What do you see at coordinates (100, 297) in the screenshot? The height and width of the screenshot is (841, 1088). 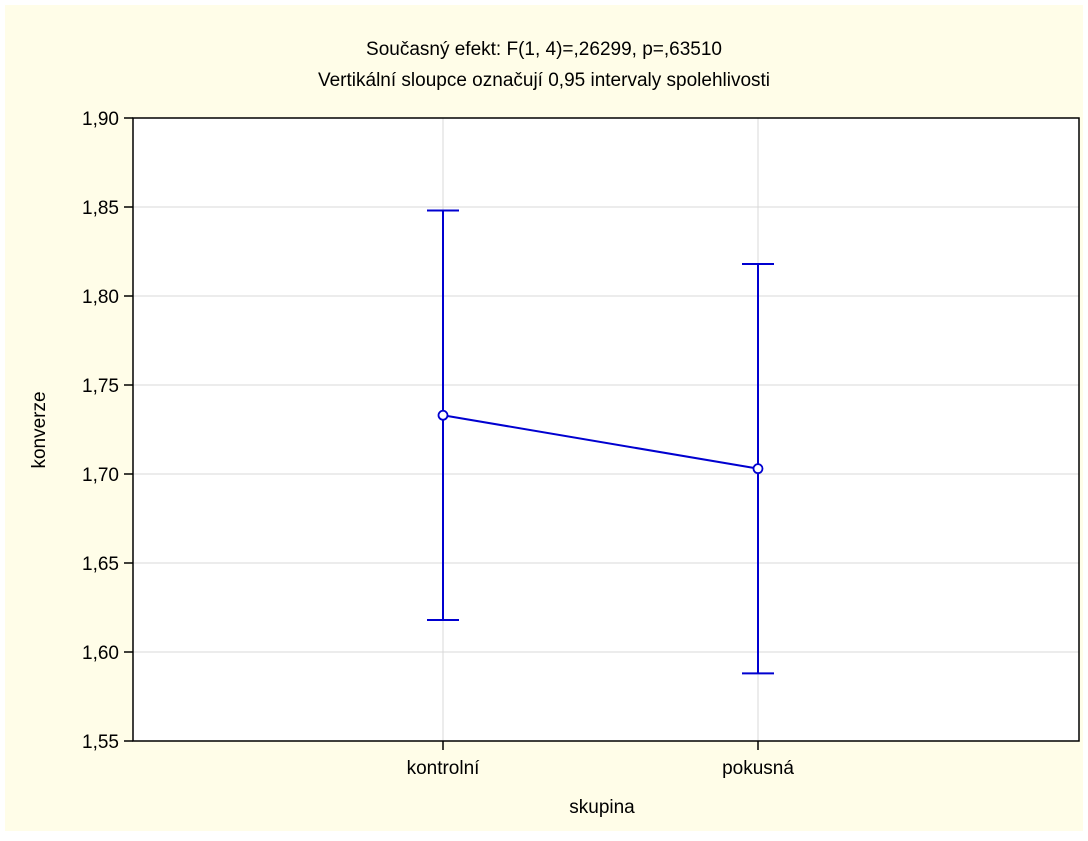 I see `y-tick-label: 1,80` at bounding box center [100, 297].